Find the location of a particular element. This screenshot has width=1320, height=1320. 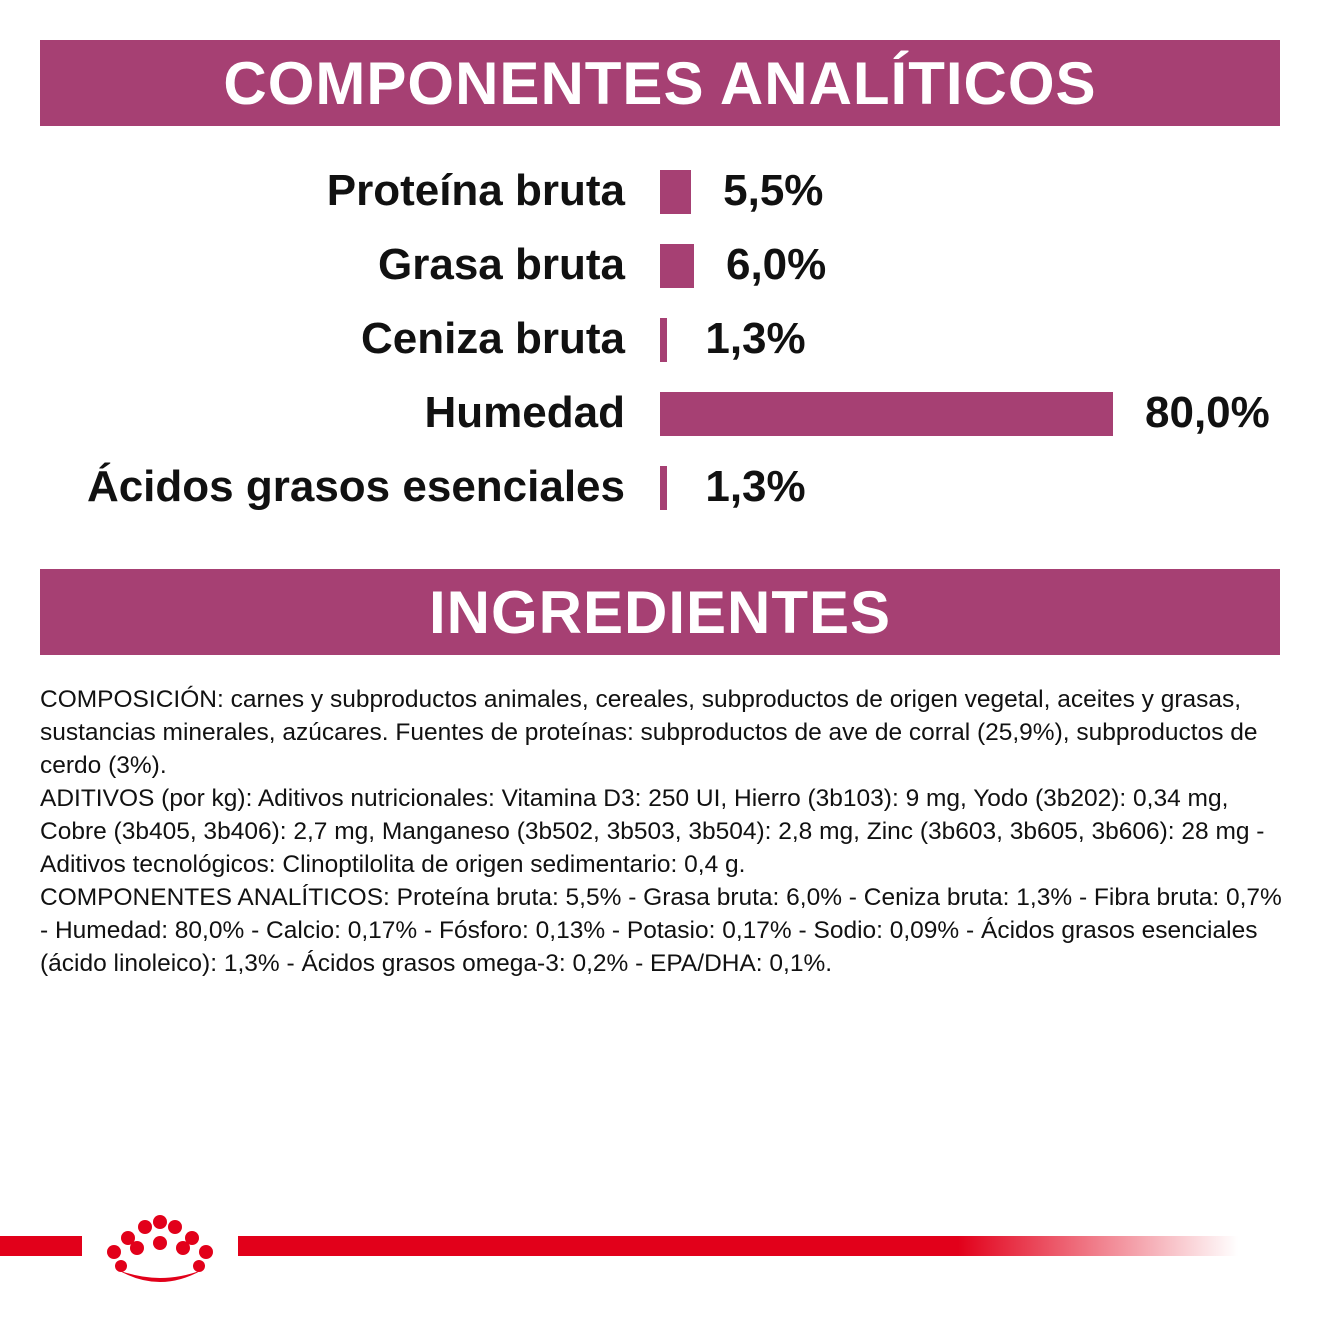

footer-brand-strip is located at coordinates (660, 1245).